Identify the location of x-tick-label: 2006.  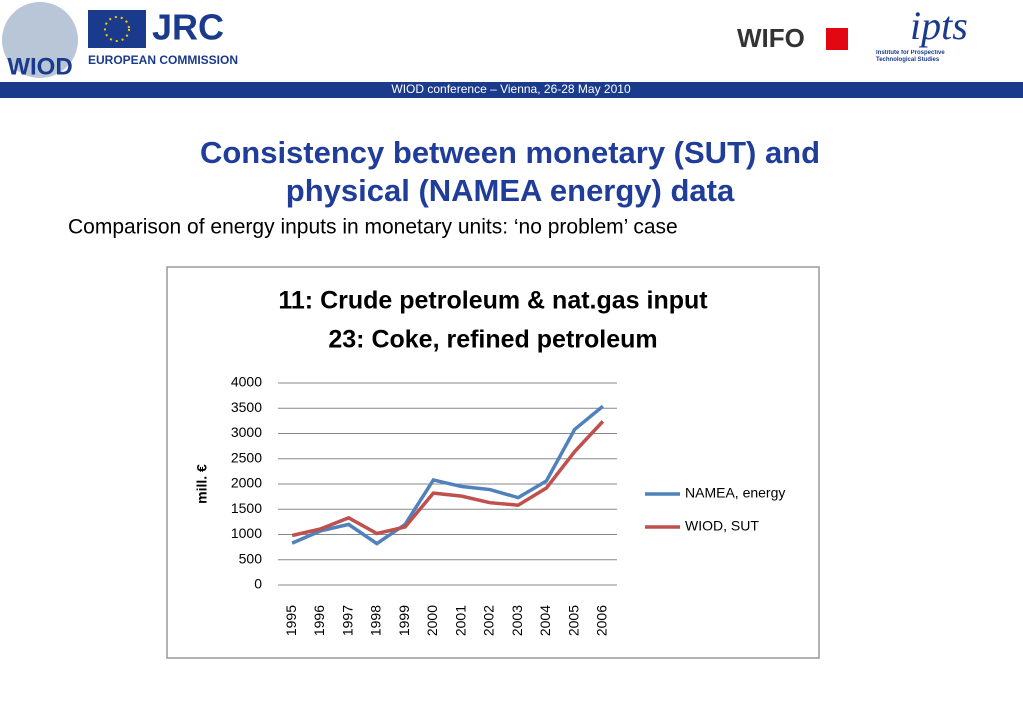
(602, 620).